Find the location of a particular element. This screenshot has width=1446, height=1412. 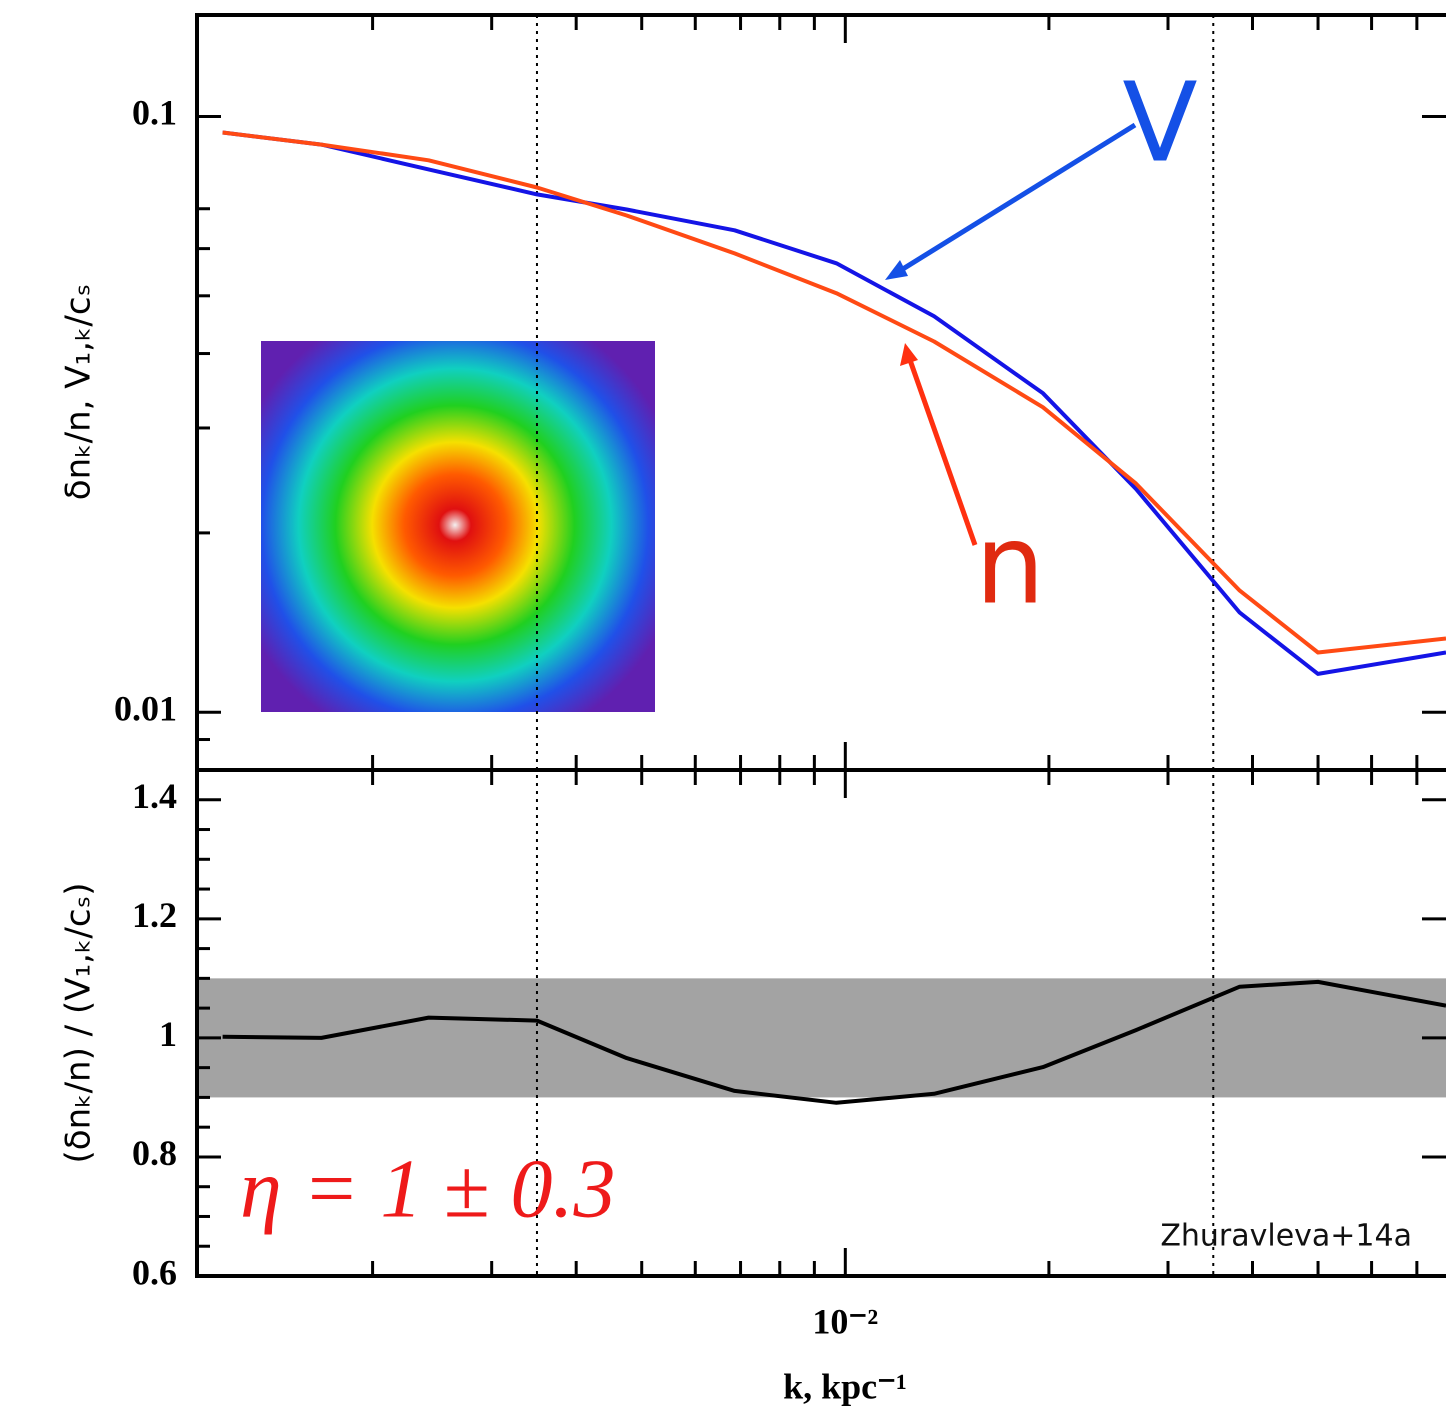

y-tick-label: 0.1 is located at coordinates (154, 113).